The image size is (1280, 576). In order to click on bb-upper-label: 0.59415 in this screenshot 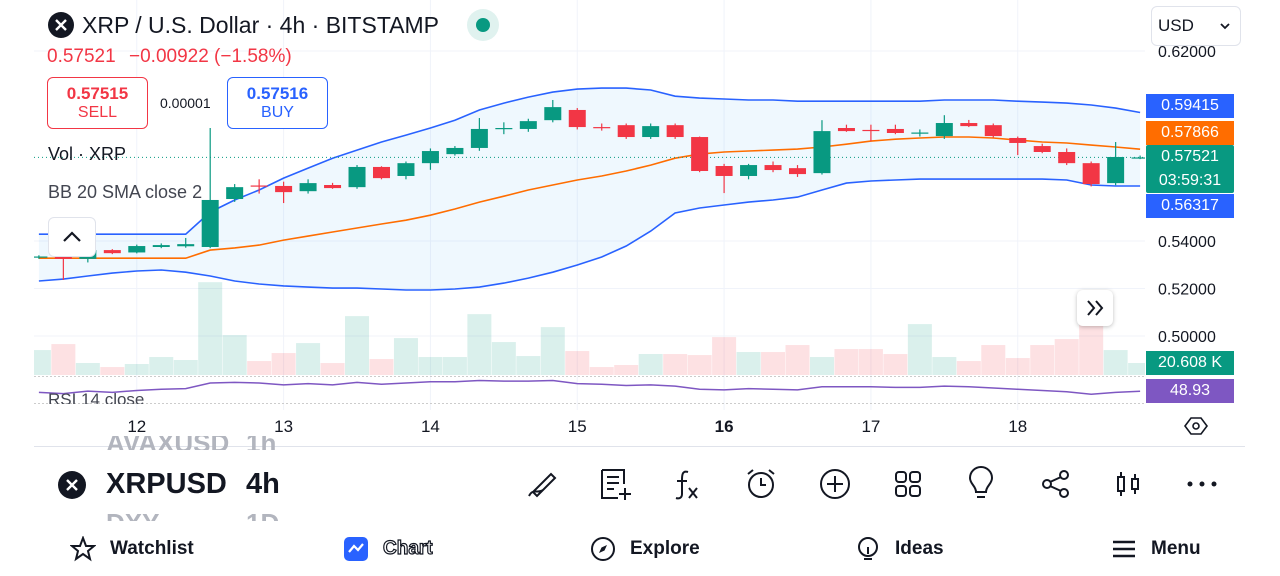, I will do `click(1190, 106)`.